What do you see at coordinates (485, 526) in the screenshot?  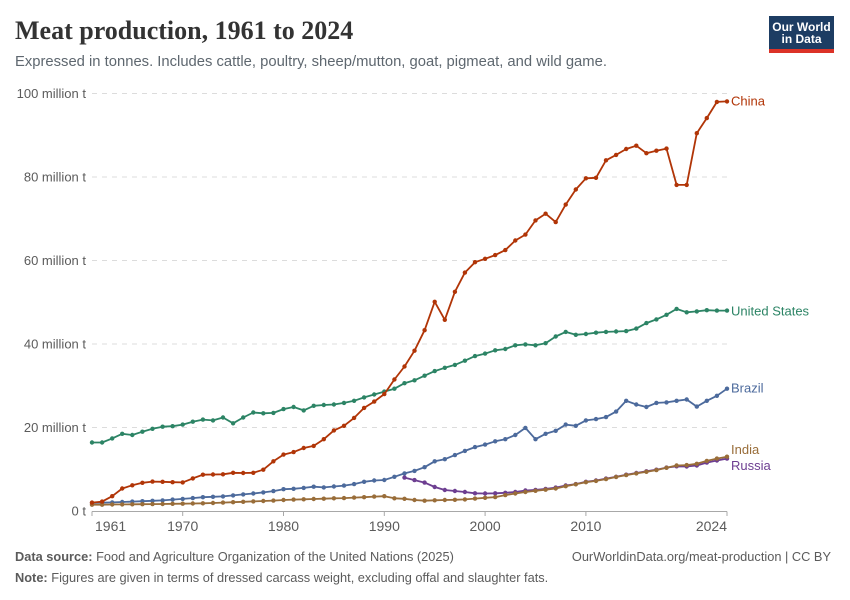 I see `svg-text: 2000` at bounding box center [485, 526].